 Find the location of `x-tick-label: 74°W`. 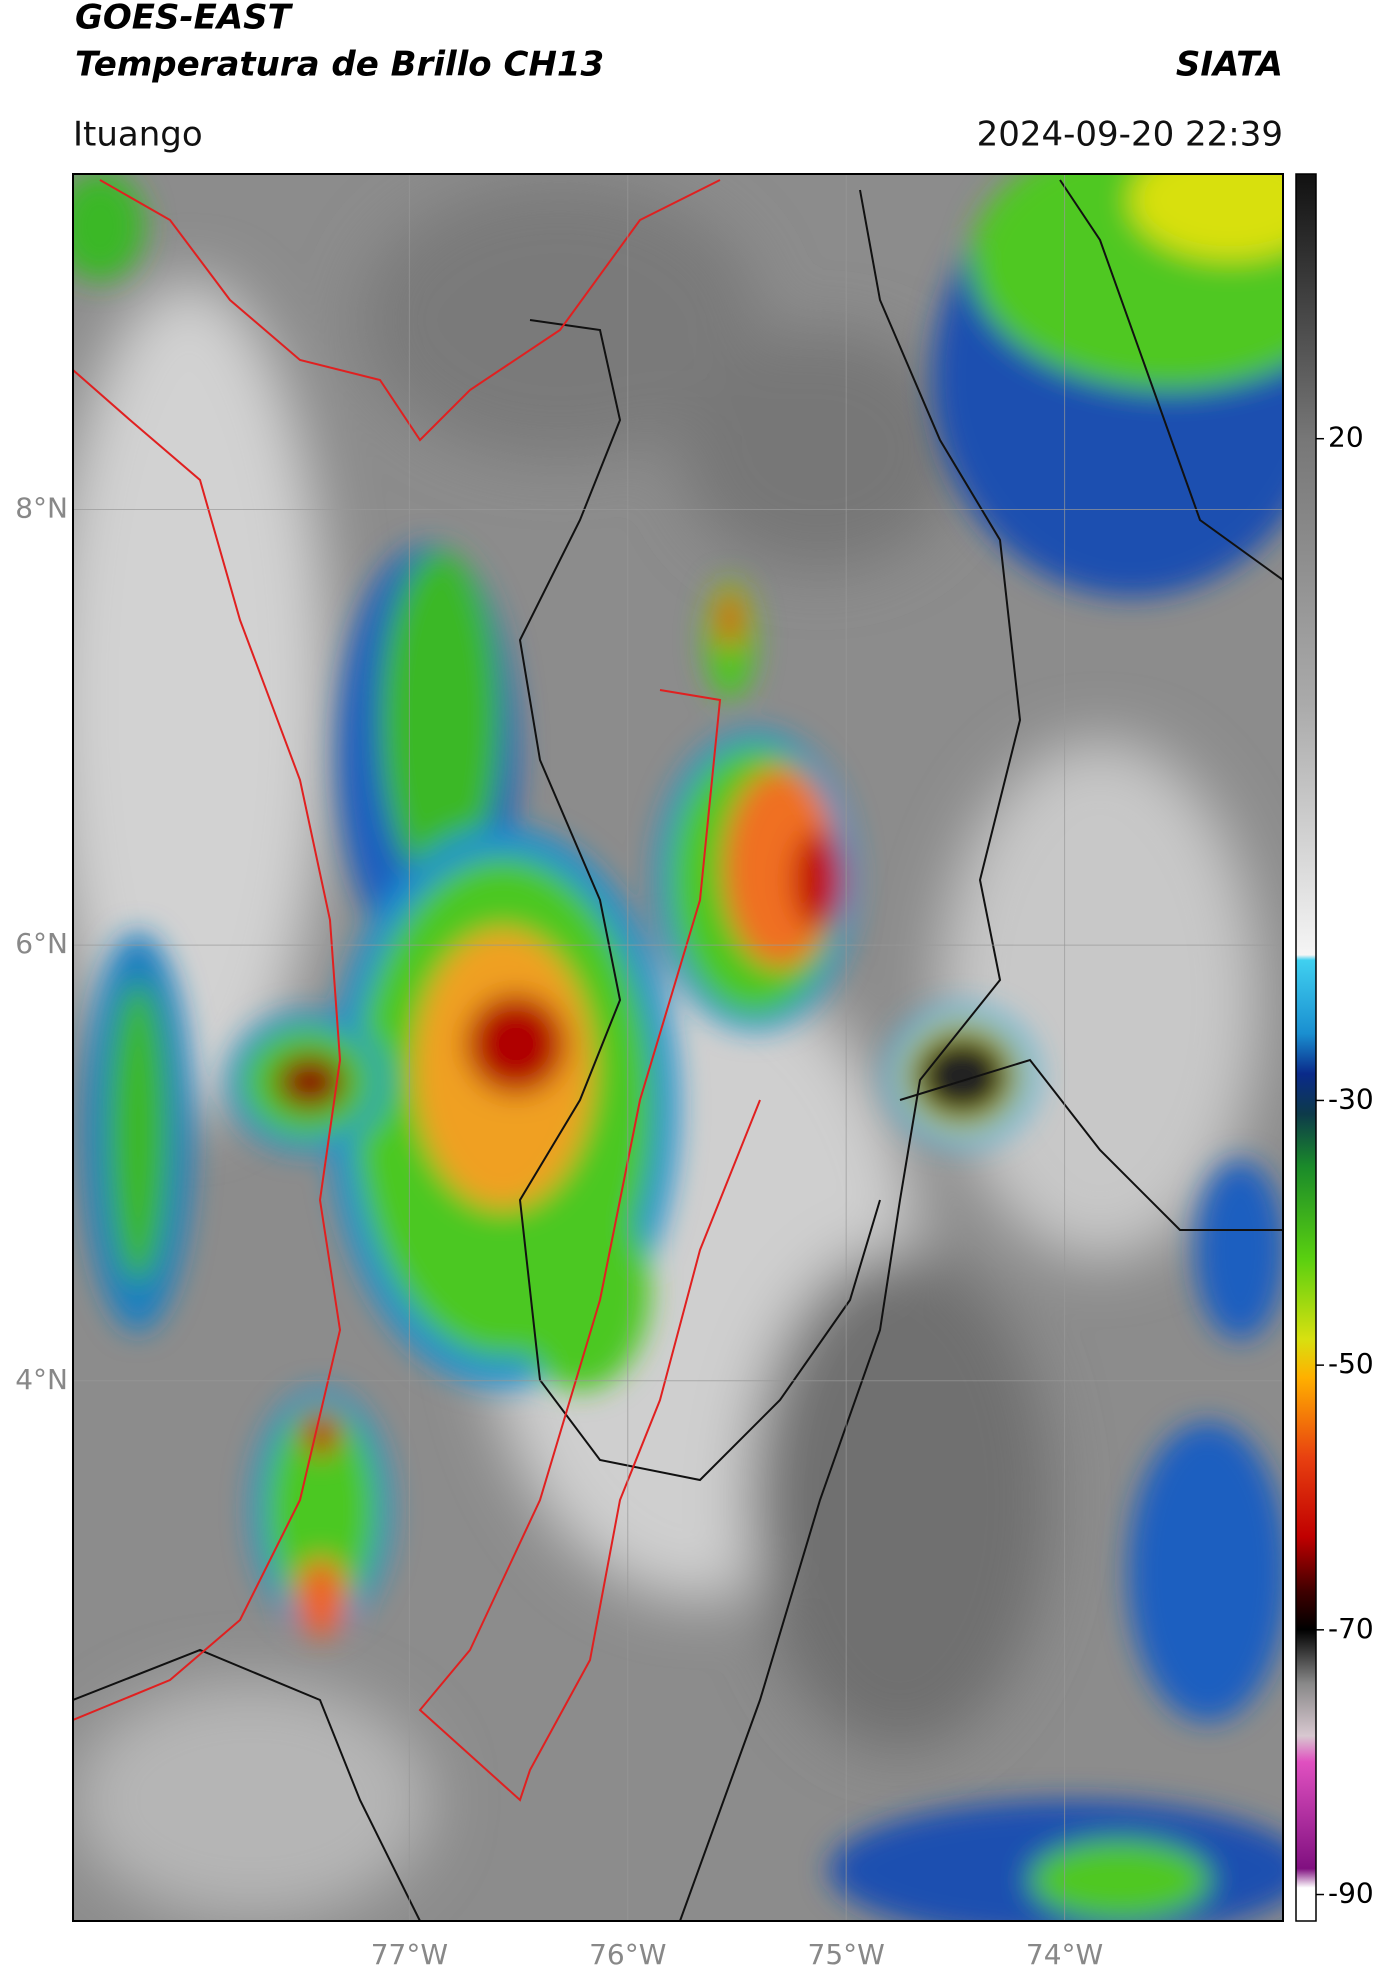

x-tick-label: 74°W is located at coordinates (1064, 1954).